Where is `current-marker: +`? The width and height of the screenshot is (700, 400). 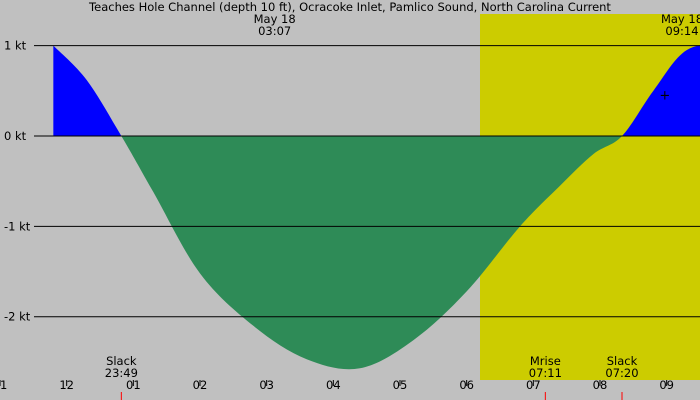
current-marker: + is located at coordinates (664, 95).